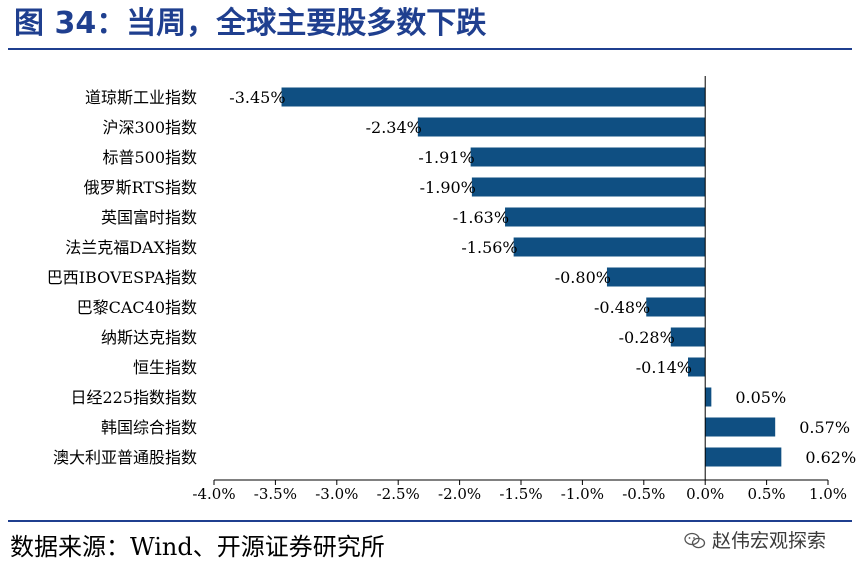  What do you see at coordinates (647, 337) in the screenshot?
I see `data-label: -0.28%` at bounding box center [647, 337].